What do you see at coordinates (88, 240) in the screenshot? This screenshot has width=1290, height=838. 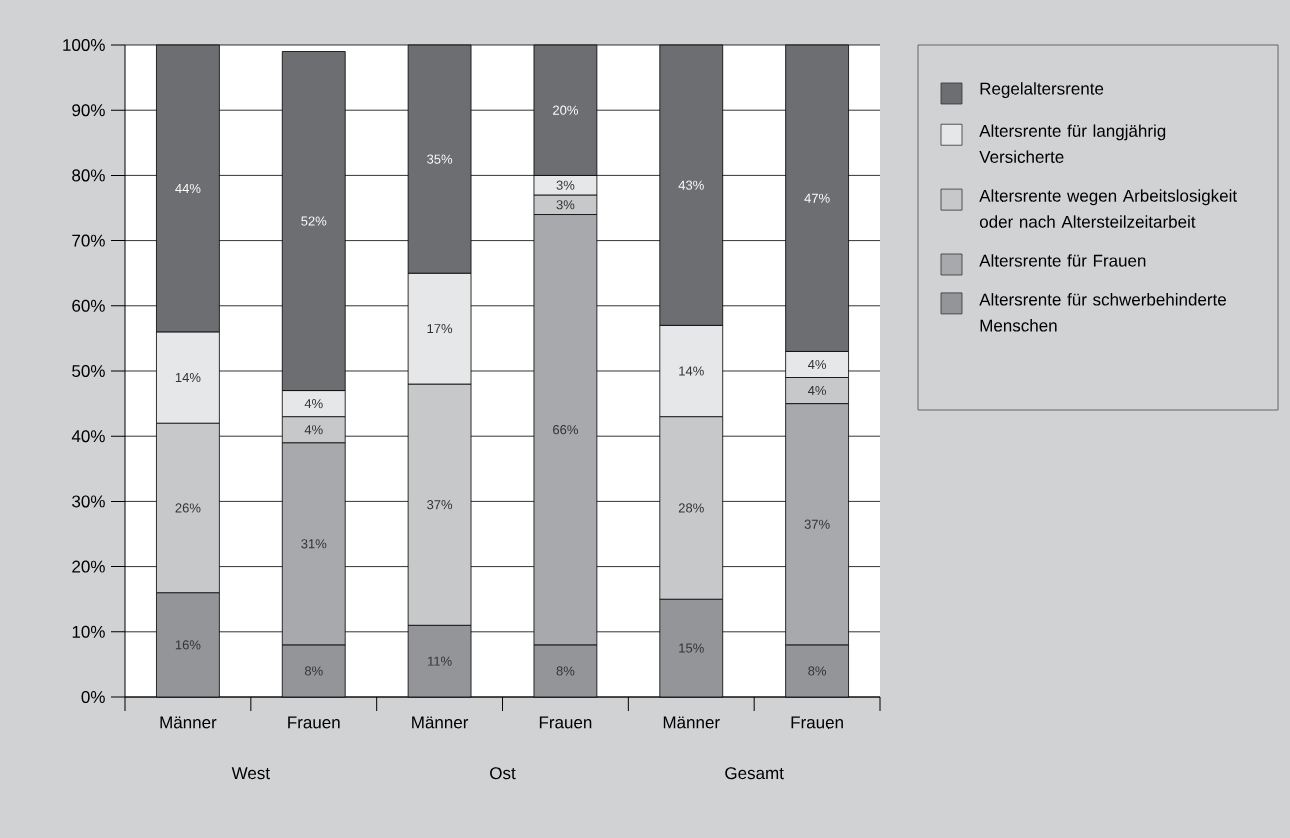 I see `y-tick-label: 70%` at bounding box center [88, 240].